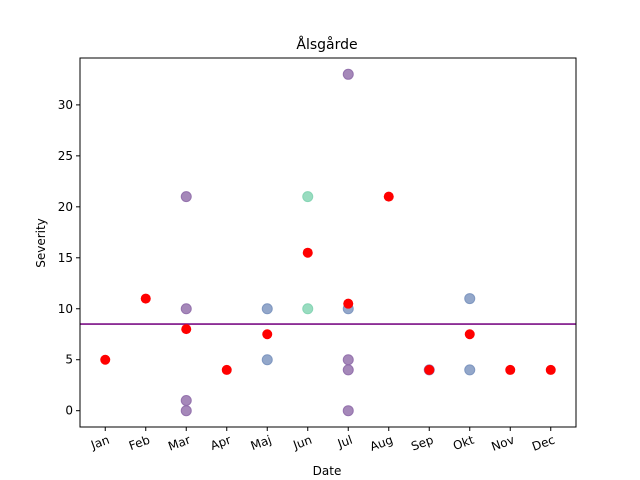 The image size is (640, 480). Describe the element at coordinates (69, 411) in the screenshot. I see `y-tick-label: 0` at that location.